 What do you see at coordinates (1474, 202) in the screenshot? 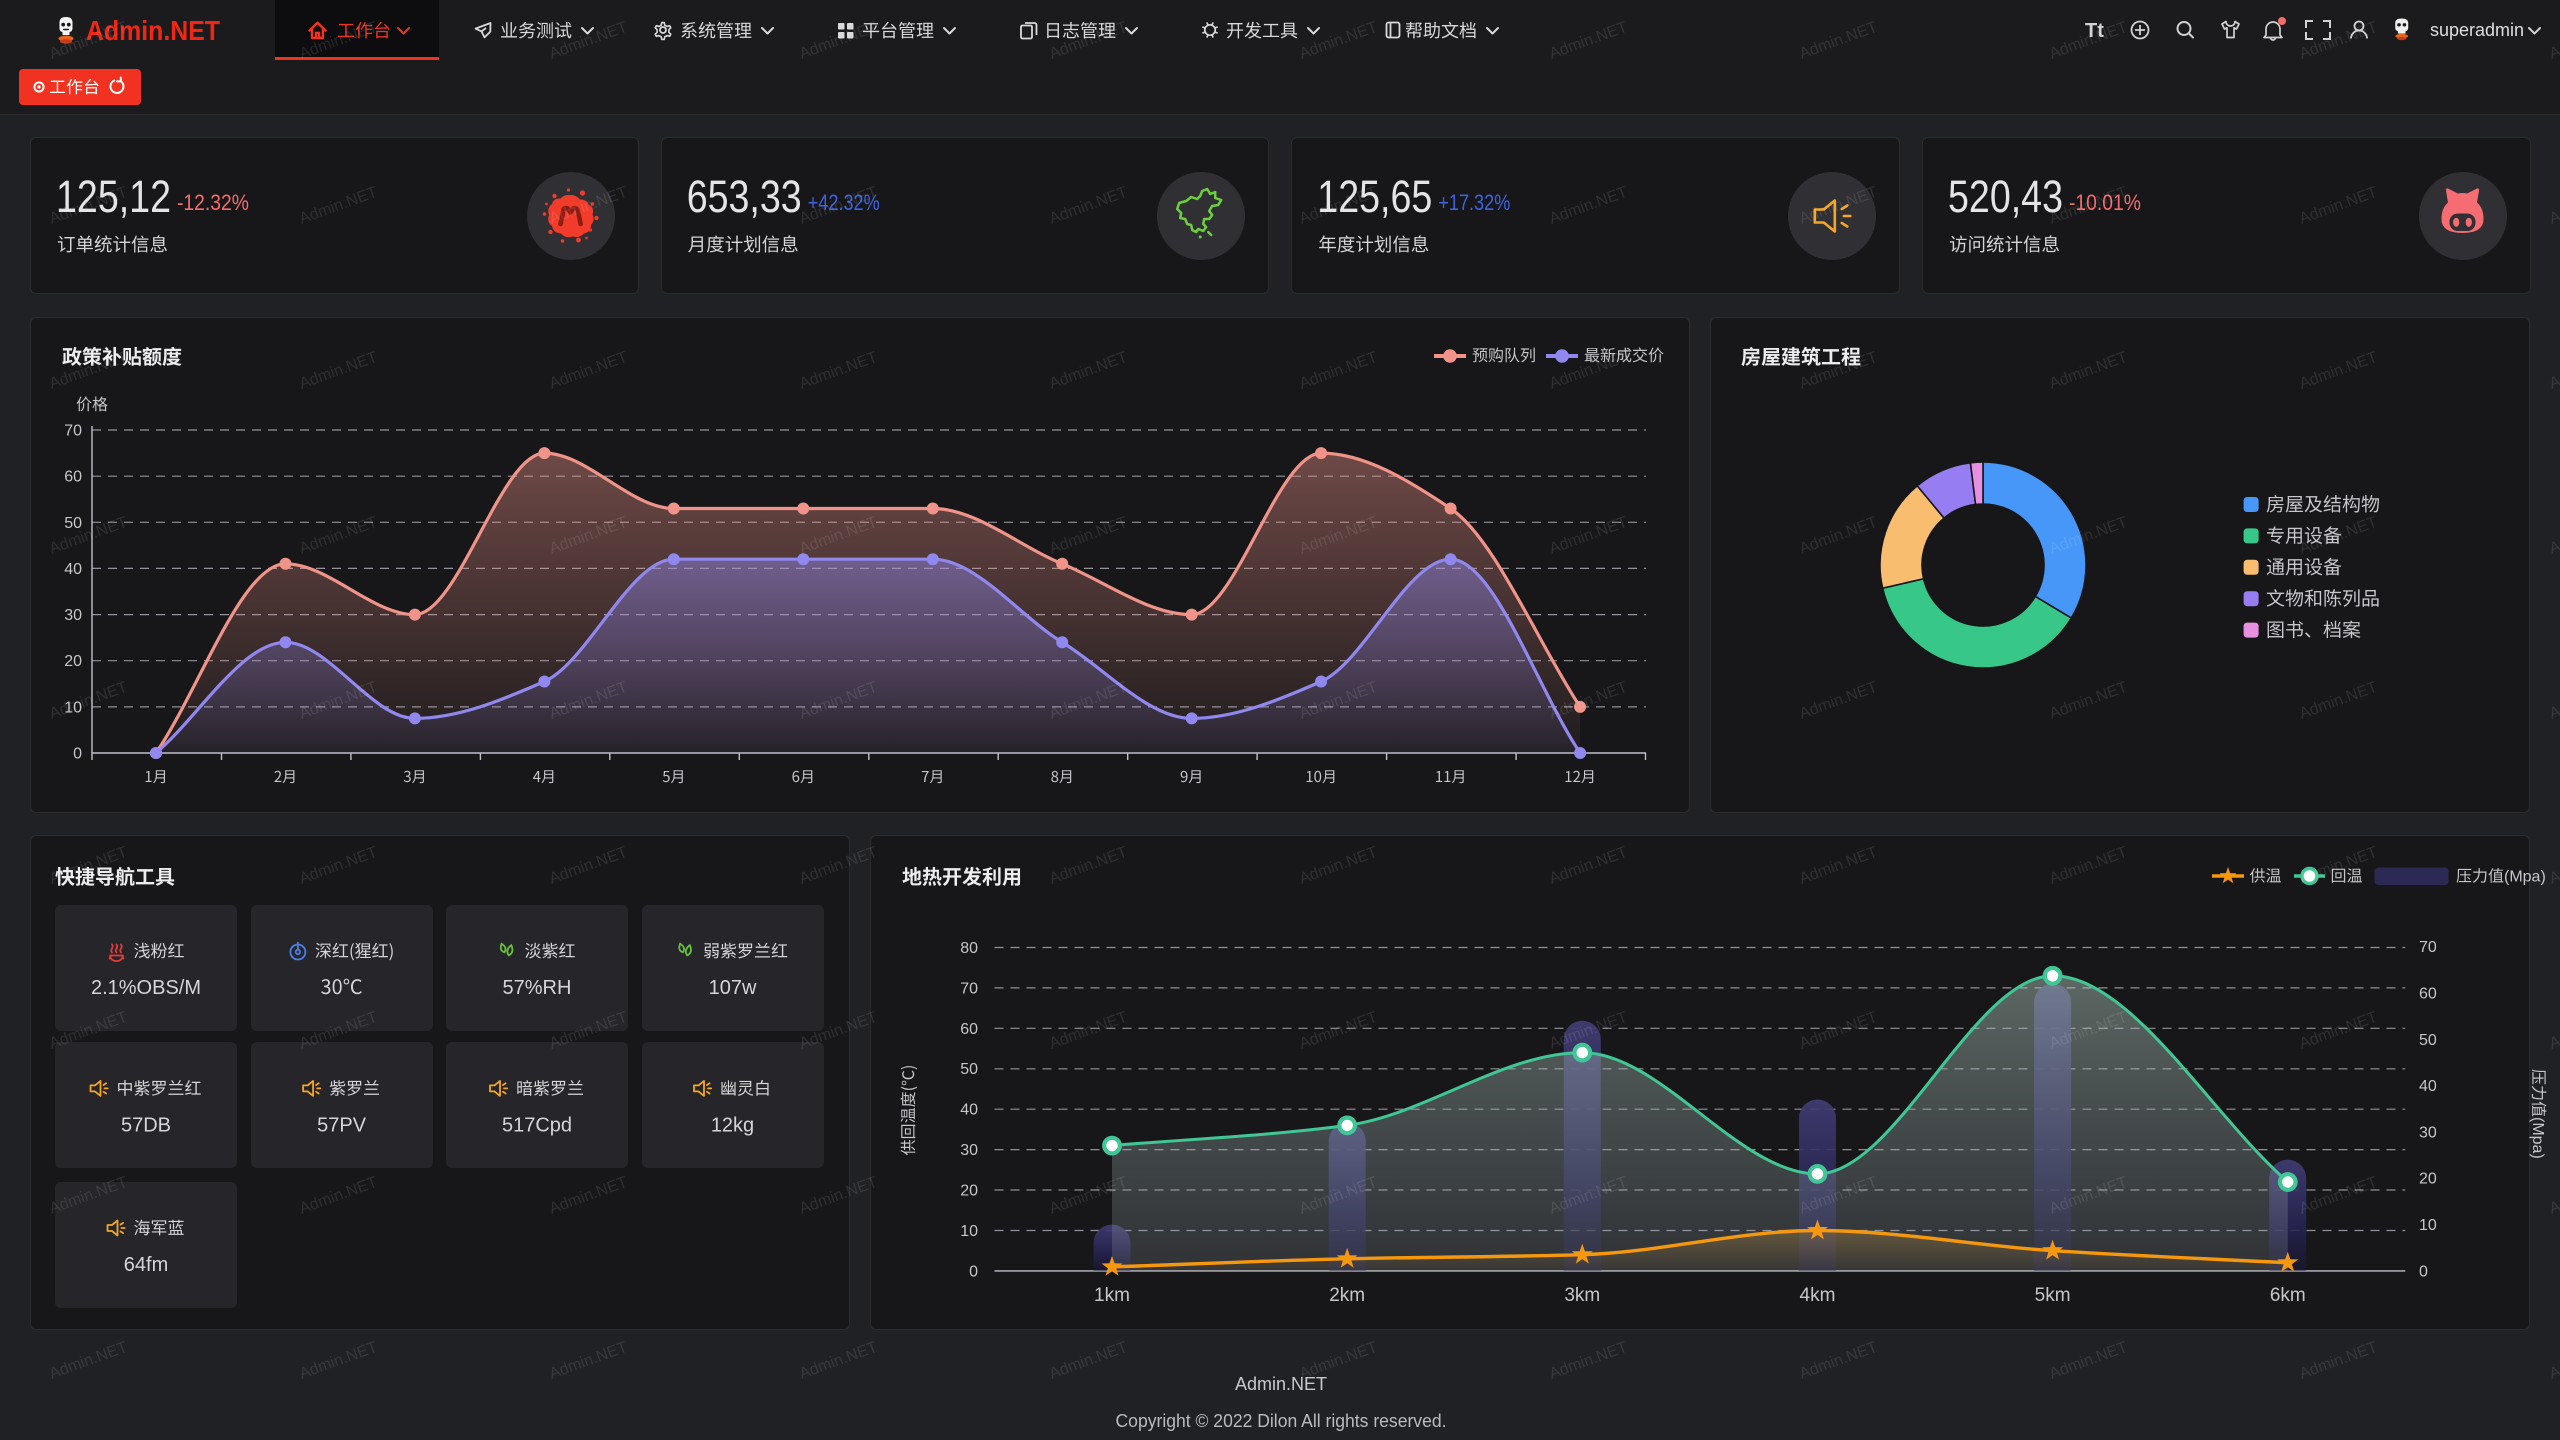
I see `svg-text: +17.32%` at bounding box center [1474, 202].